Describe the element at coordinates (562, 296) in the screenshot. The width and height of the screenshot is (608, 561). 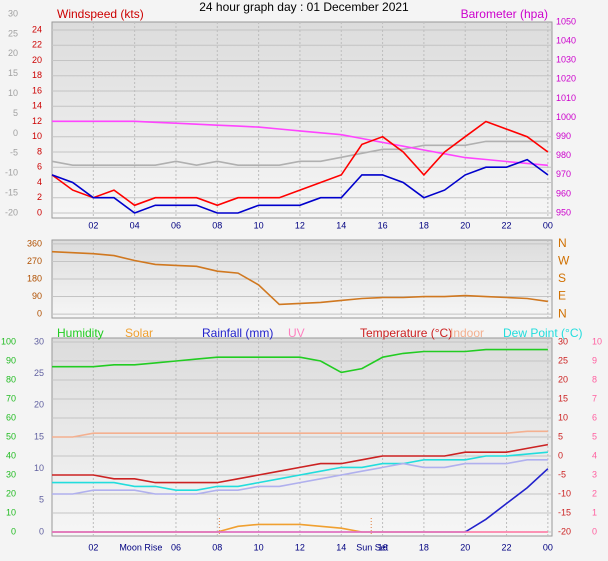
I see `y2-tick-label: E` at that location.